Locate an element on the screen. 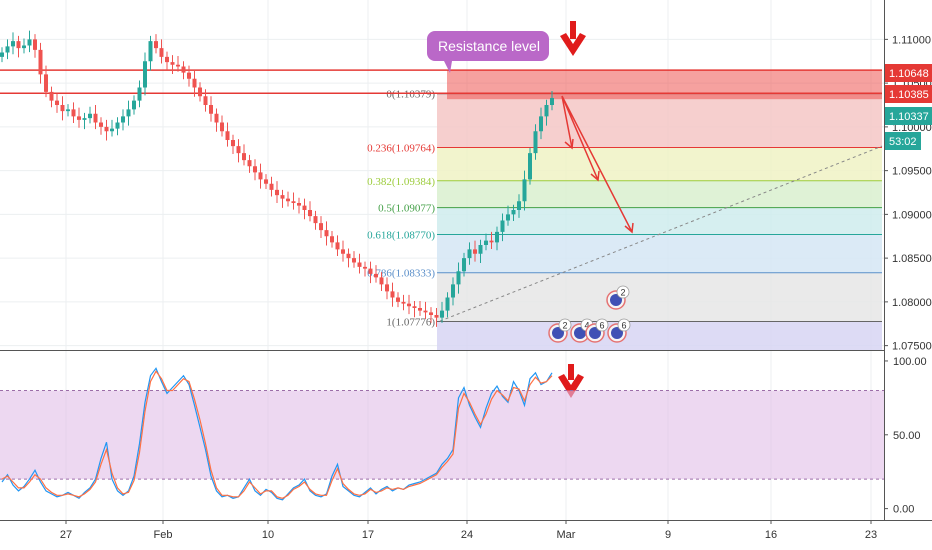 This screenshot has height=550, width=932. event-markers: 2 4 626 is located at coordinates (589, 314).